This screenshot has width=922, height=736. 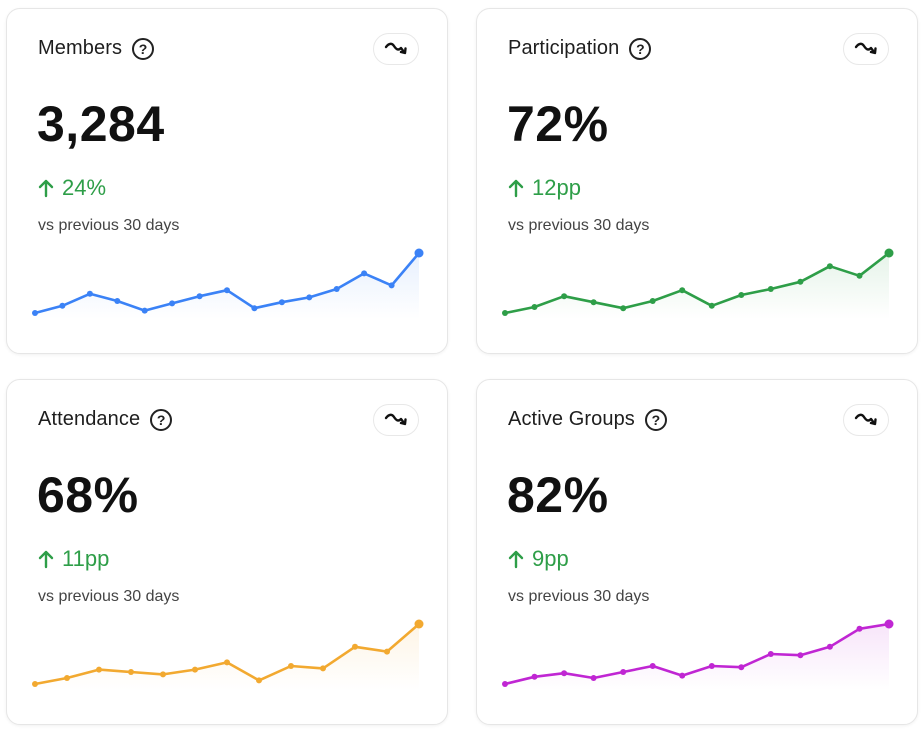 What do you see at coordinates (101, 124) in the screenshot?
I see `metric-value: 3,284` at bounding box center [101, 124].